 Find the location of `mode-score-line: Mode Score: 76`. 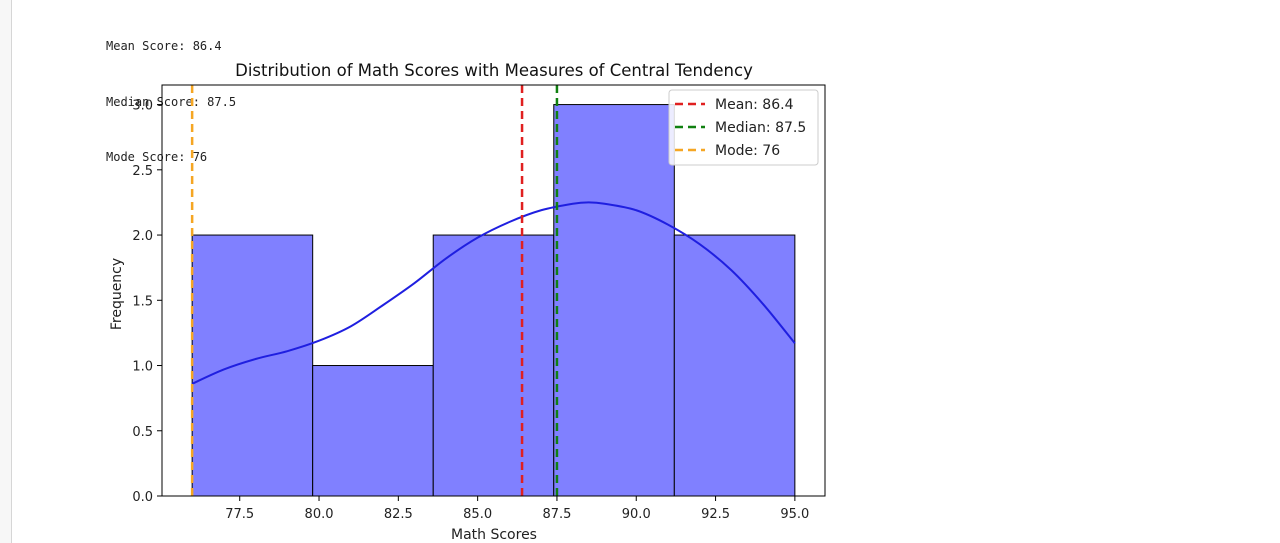

mode-score-line: Mode Score: 76 is located at coordinates (157, 157).